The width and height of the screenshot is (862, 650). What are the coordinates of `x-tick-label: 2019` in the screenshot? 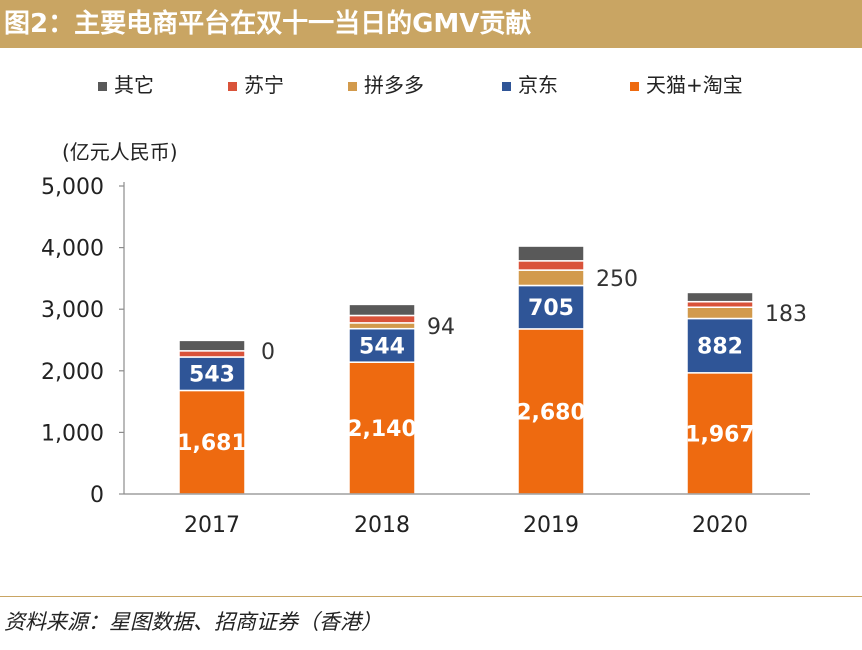 It's located at (551, 525).